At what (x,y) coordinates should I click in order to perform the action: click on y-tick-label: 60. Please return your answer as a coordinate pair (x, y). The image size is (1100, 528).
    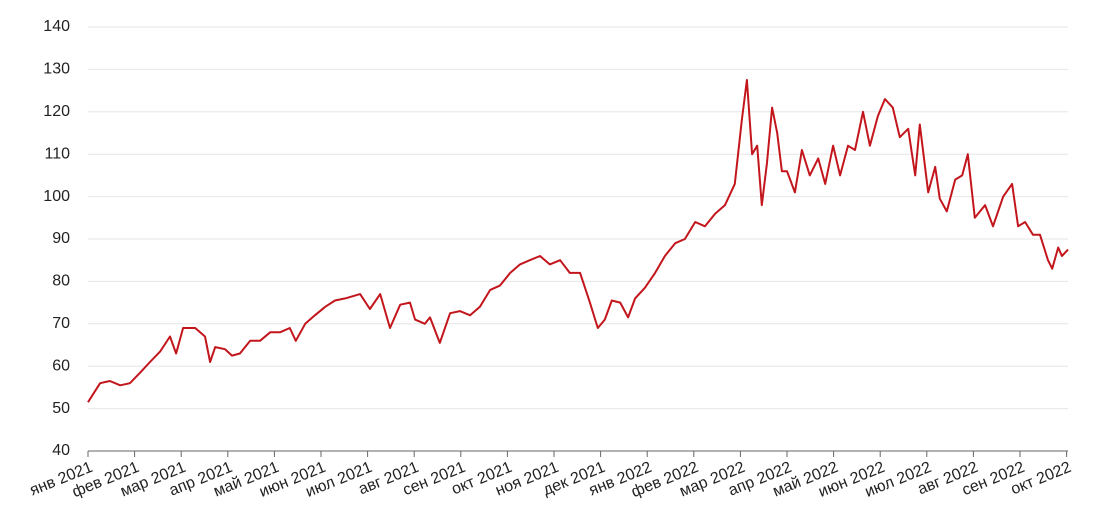
    Looking at the image, I should click on (61, 365).